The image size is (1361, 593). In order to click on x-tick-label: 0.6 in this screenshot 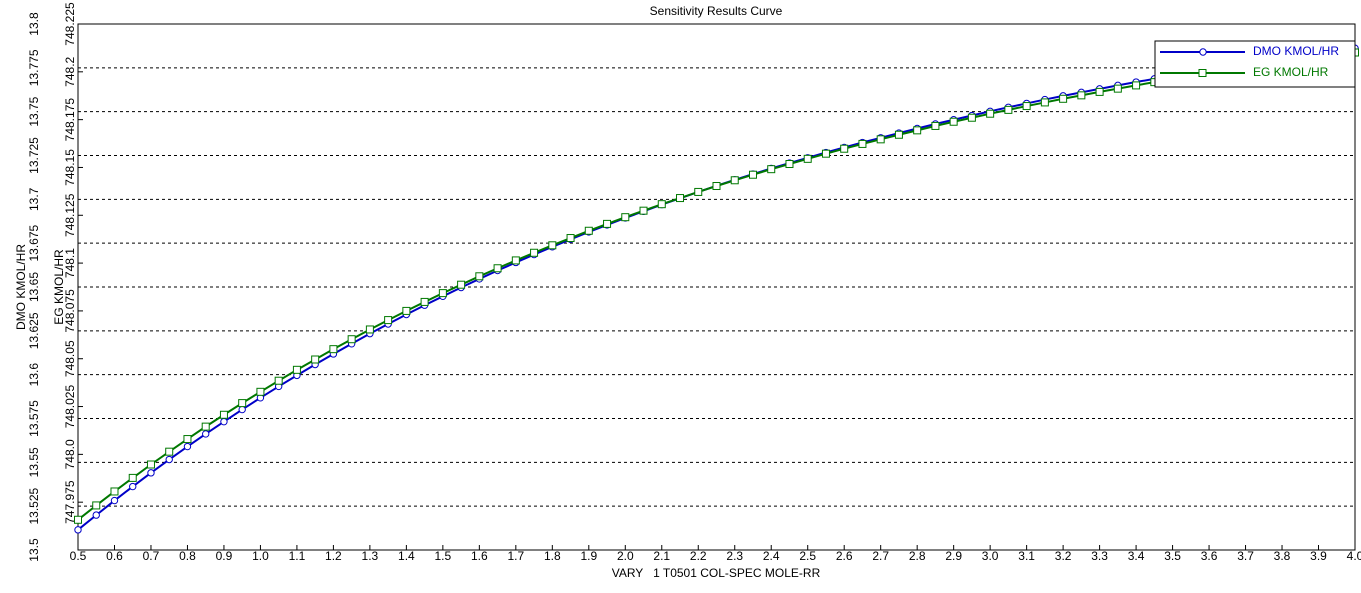, I will do `click(114, 556)`.